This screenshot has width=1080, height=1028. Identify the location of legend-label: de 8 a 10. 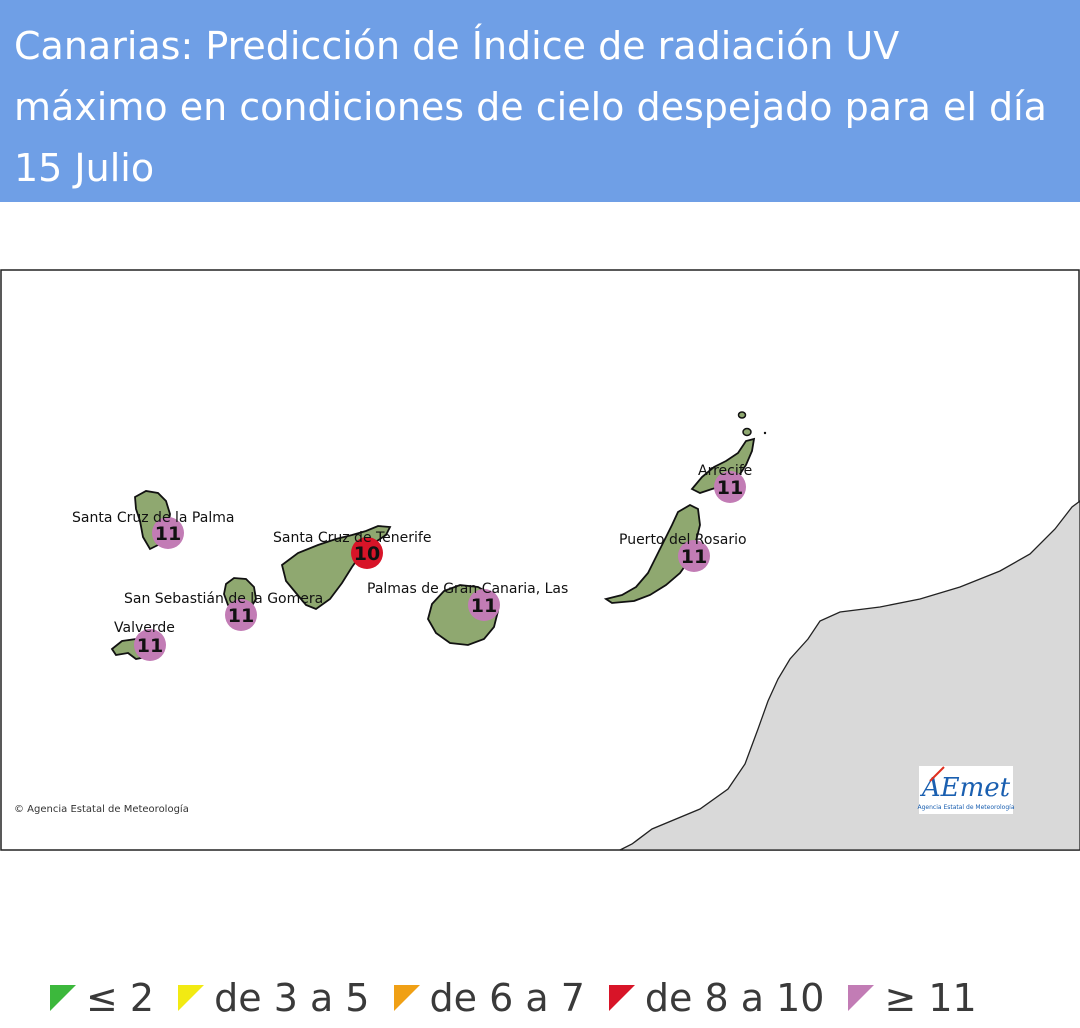
(734, 998).